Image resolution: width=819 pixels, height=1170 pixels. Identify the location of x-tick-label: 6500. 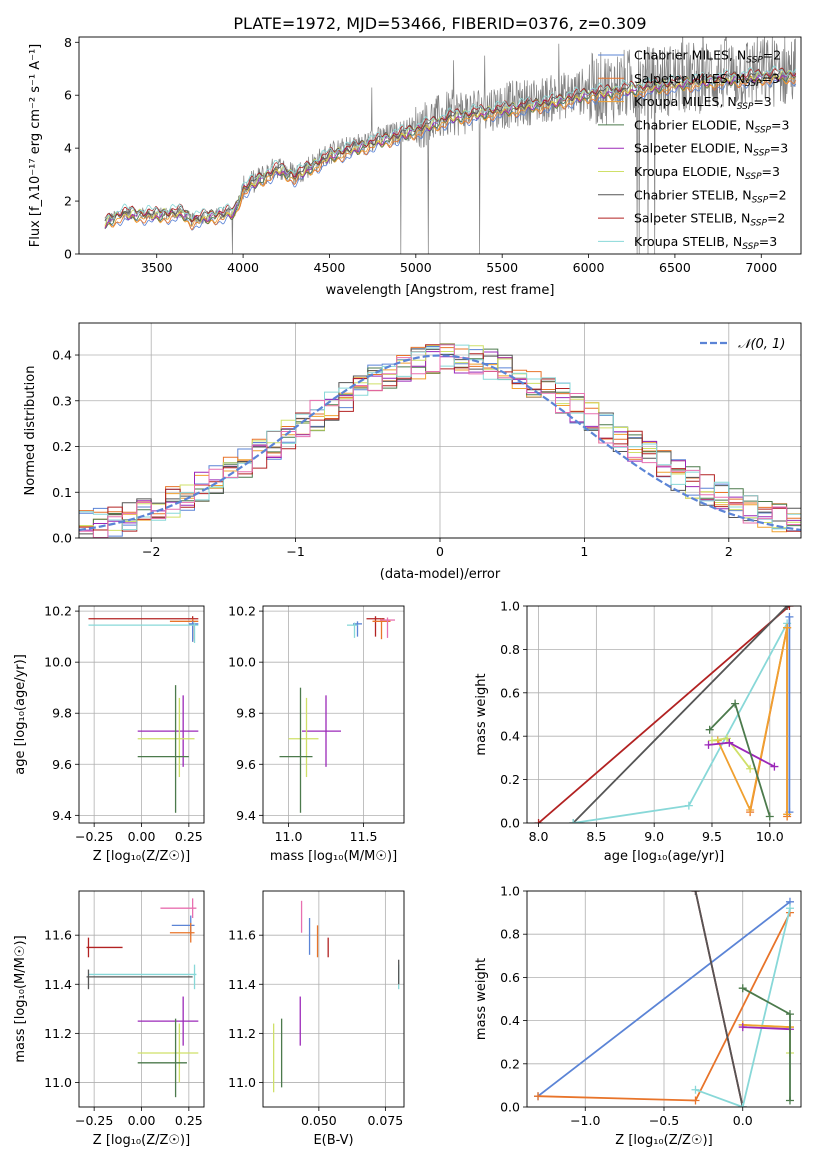
(675, 267).